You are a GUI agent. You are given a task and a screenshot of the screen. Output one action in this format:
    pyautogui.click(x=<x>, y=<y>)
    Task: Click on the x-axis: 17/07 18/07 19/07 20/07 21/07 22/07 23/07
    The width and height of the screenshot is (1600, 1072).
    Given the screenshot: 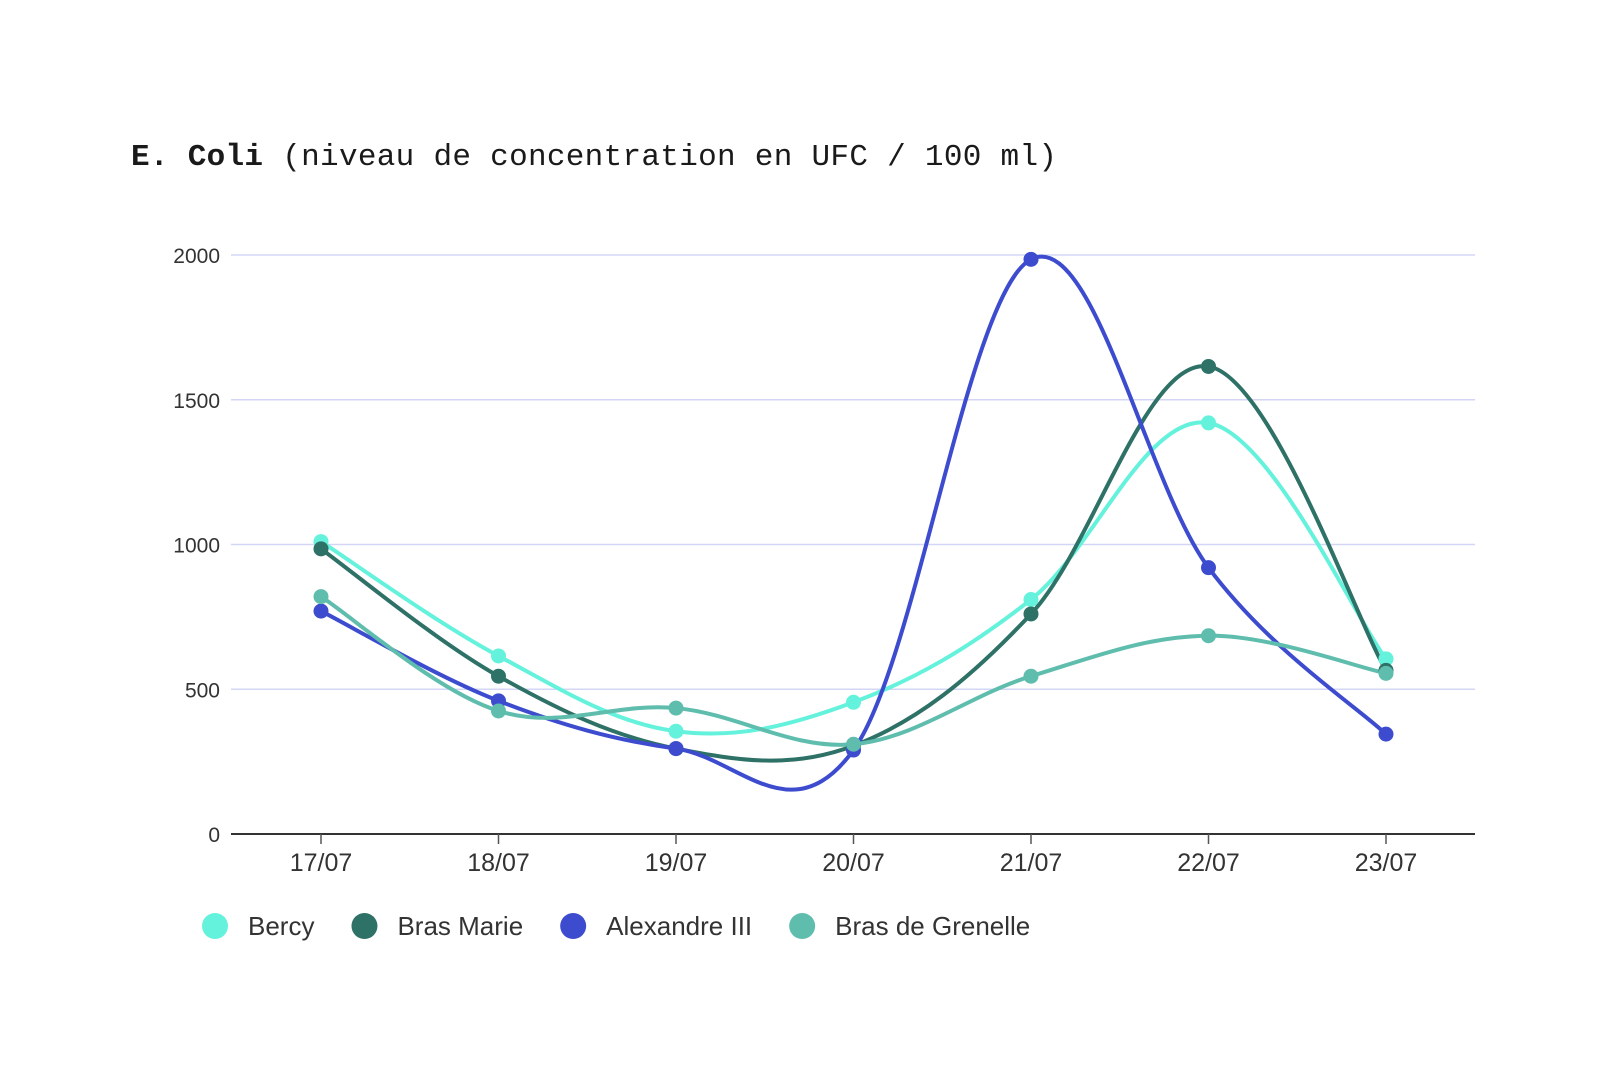 What is the action you would take?
    pyautogui.click(x=853, y=855)
    